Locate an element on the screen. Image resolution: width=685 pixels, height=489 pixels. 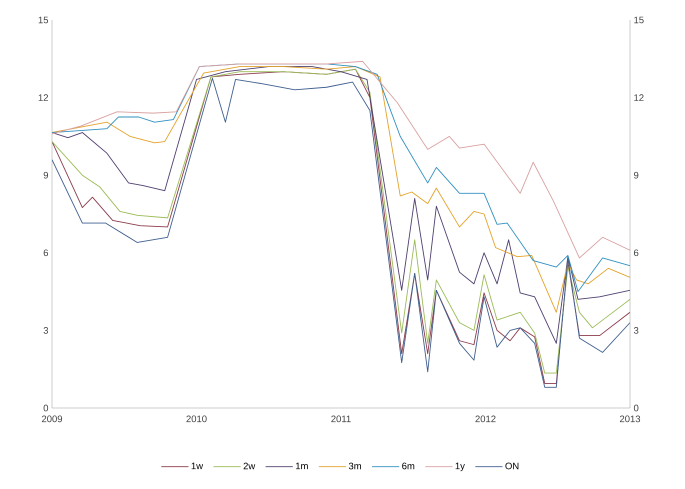
y2-tick-label: 12 is located at coordinates (639, 97).